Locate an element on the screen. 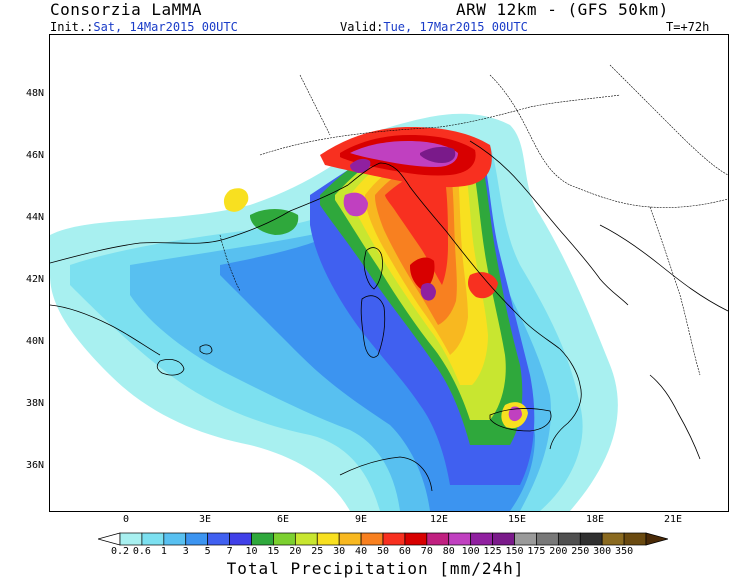 The width and height of the screenshot is (751, 580). colorbar-tick-label: 10 is located at coordinates (251, 551).